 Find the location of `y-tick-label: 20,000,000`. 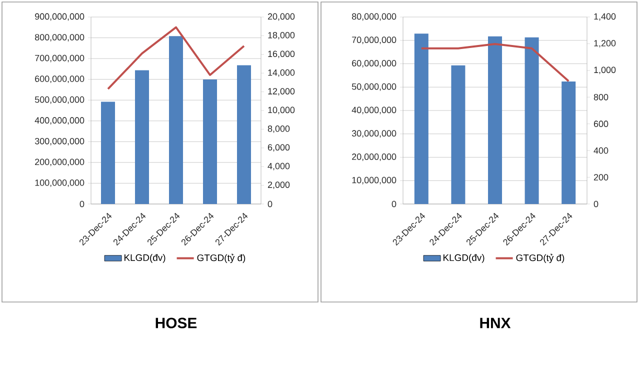

y-tick-label: 20,000,000 is located at coordinates (374, 157).